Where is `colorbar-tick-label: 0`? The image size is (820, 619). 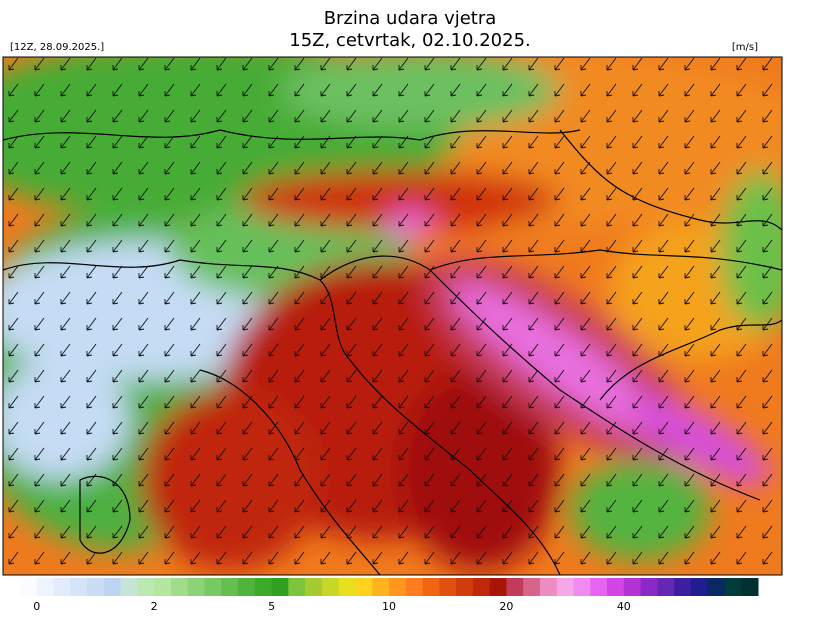 colorbar-tick-label: 0 is located at coordinates (36, 606).